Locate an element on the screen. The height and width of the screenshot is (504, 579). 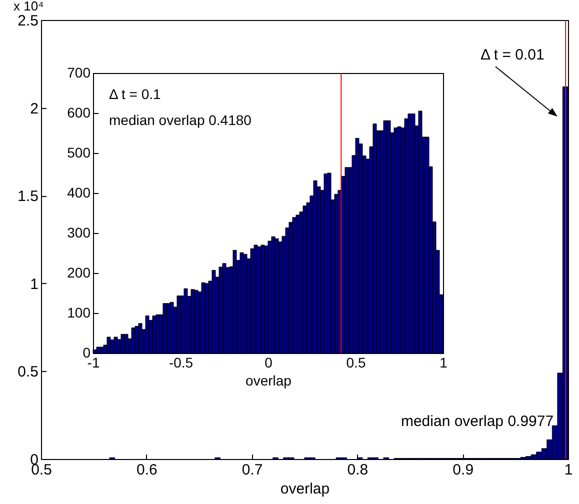
y-tick-label: 500 is located at coordinates (79, 152).